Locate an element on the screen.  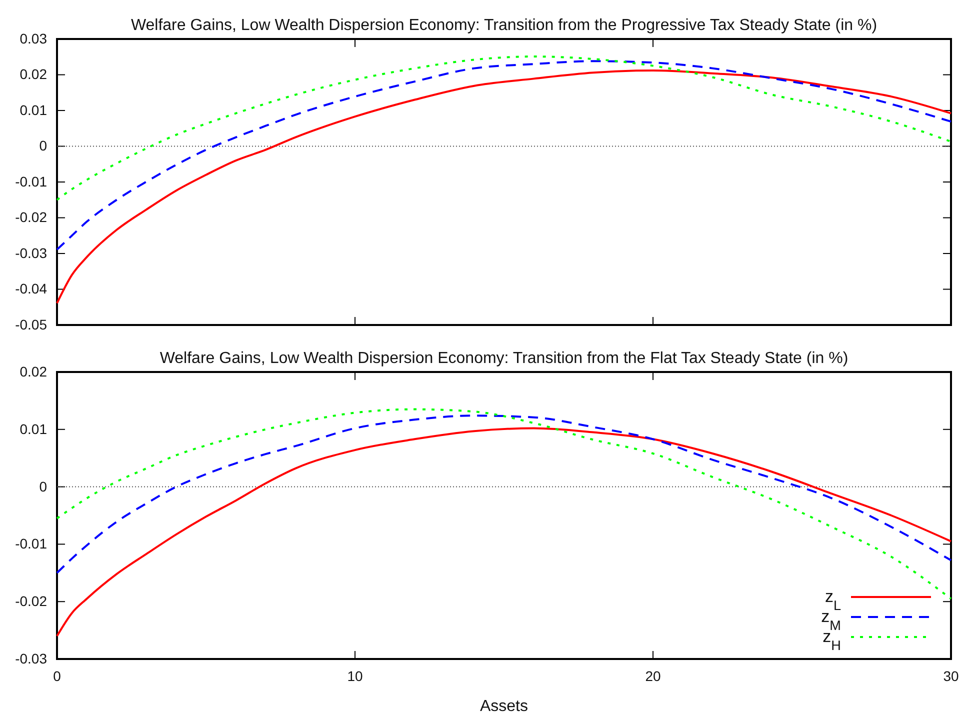
y-tick-label: -0.04 is located at coordinates (31, 288).